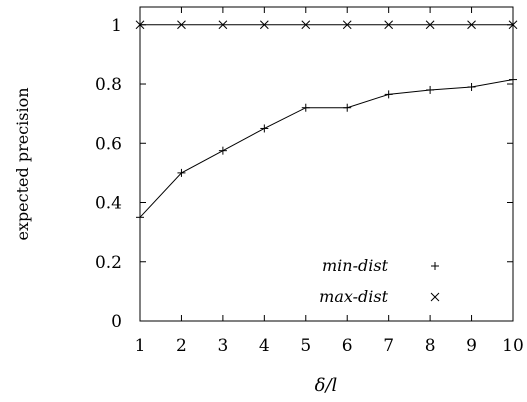 The height and width of the screenshot is (402, 527). Describe the element at coordinates (326, 25) in the screenshot. I see `series-max-dist` at that location.